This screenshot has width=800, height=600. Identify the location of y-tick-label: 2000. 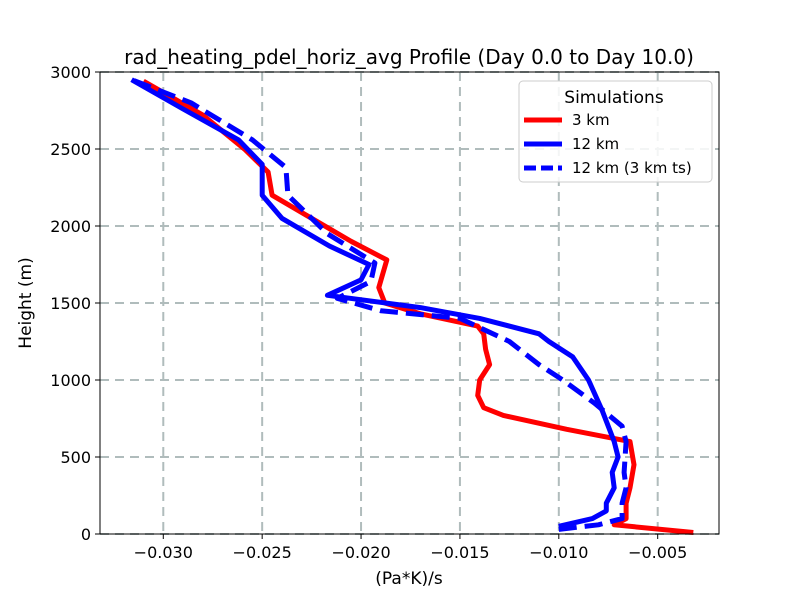
(70, 226).